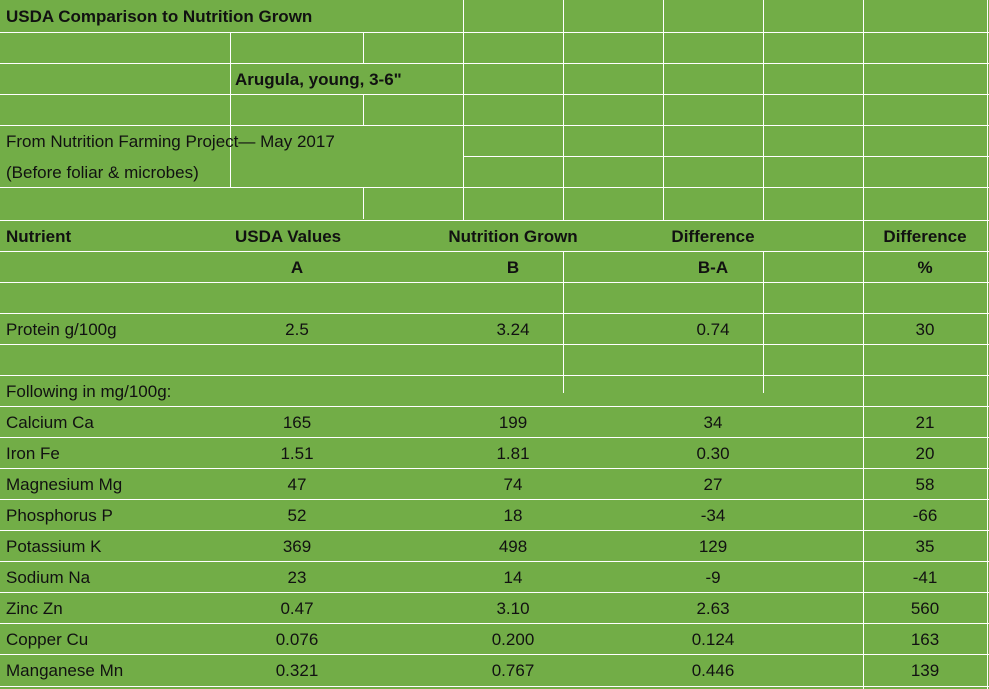  Describe the element at coordinates (513, 639) in the screenshot. I see `grown-value: 0.200` at that location.